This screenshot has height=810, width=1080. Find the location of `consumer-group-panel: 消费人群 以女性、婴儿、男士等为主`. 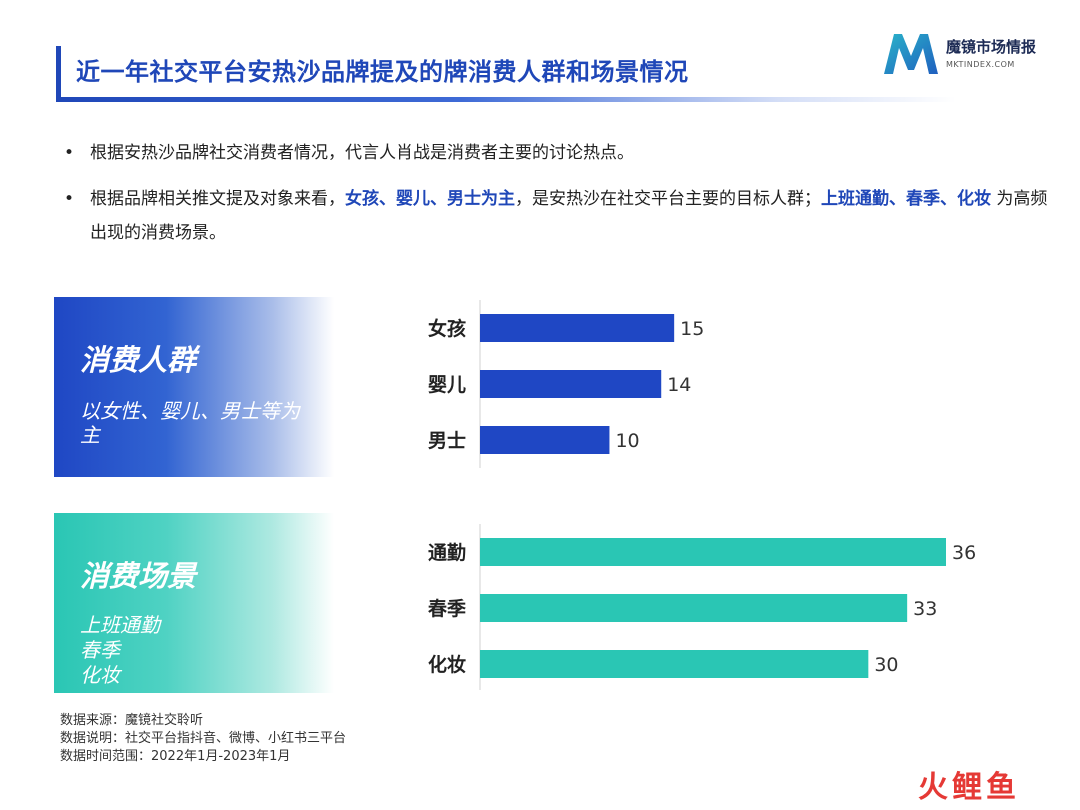

consumer-group-panel: 消费人群 以女性、婴儿、男士等为主 is located at coordinates (194, 387).